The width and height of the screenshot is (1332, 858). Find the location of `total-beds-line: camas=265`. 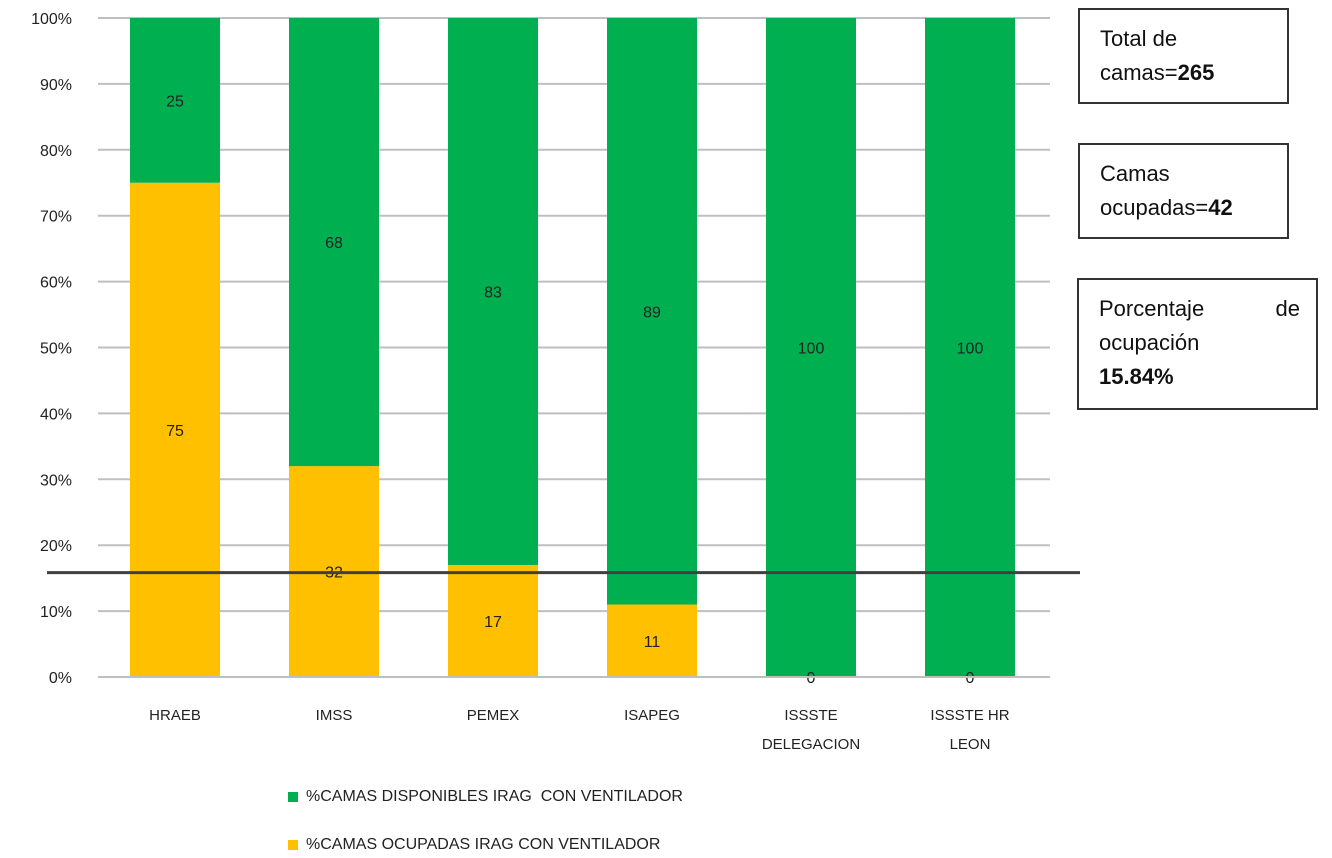

total-beds-line: camas=265 is located at coordinates (1185, 73).